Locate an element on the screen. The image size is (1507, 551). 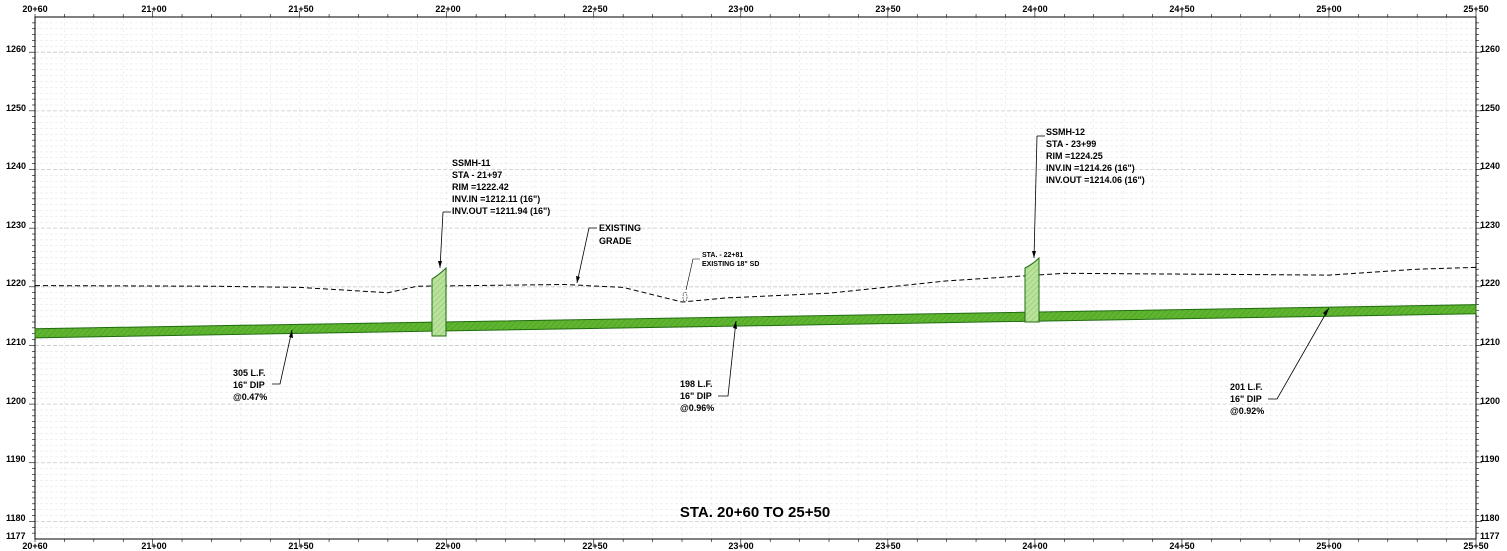
manhole-label-line: INV.OUT =1211.94 (16") is located at coordinates (501, 211).